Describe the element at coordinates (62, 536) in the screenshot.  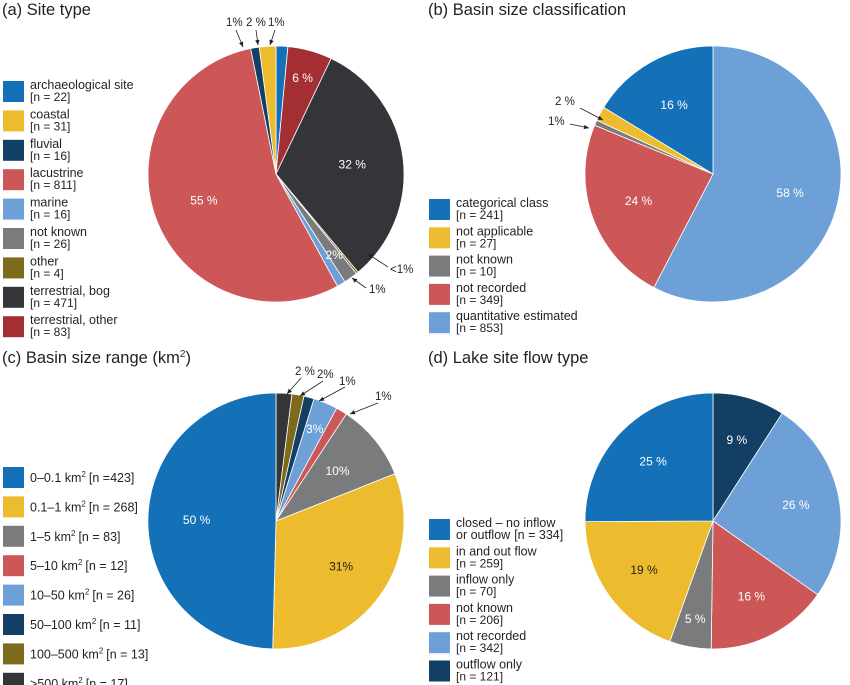
I see `legend-item: 1–5 km2 [n = 83]` at that location.